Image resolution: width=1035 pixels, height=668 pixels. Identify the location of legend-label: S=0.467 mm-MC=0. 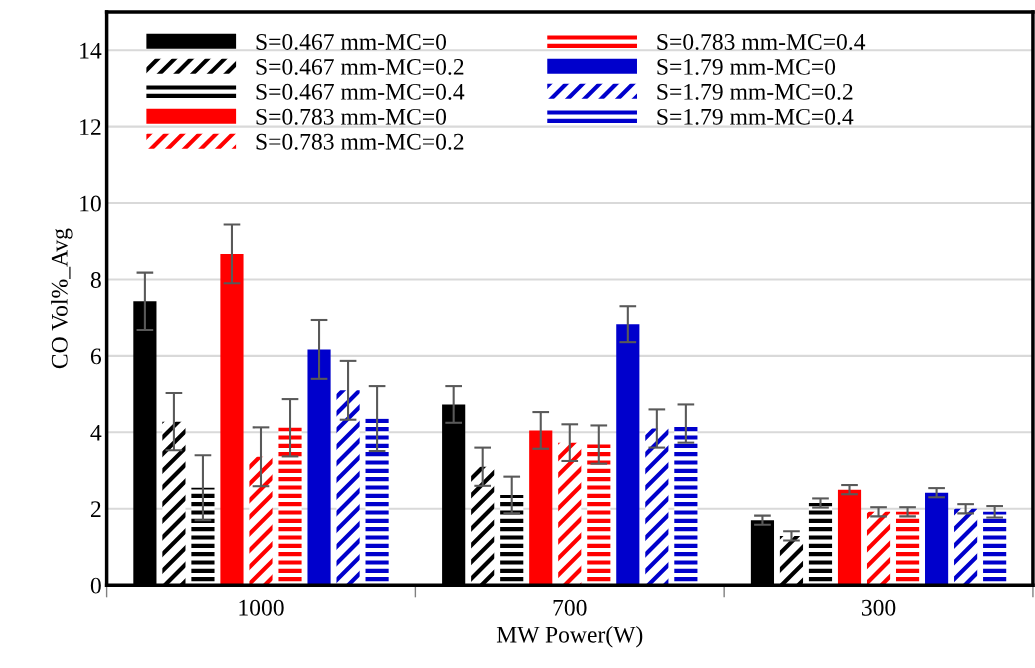
(351, 41).